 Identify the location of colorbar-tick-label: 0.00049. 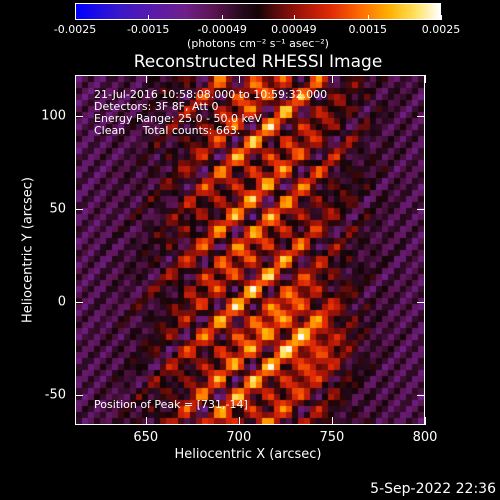
(294, 29).